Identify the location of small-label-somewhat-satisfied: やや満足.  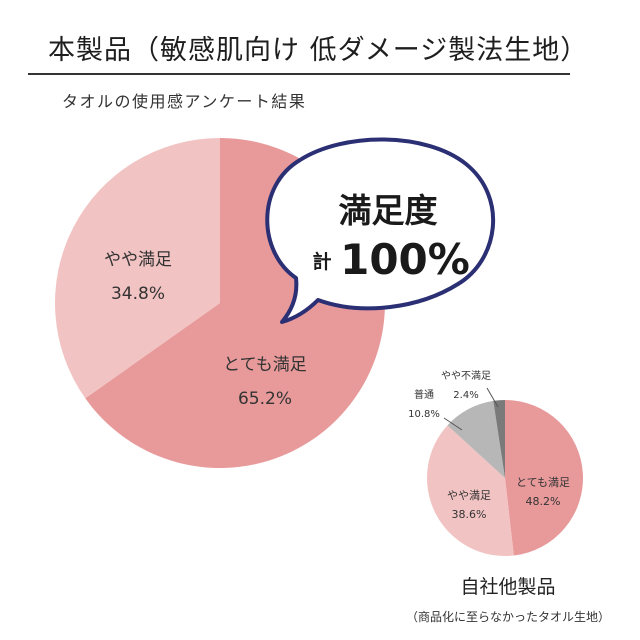
(469, 495).